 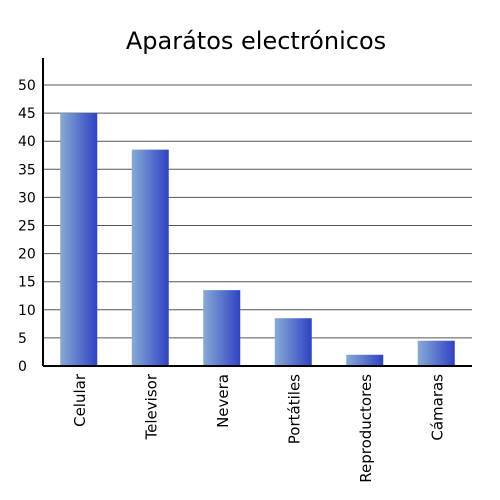 What do you see at coordinates (437, 407) in the screenshot?
I see `x-category-label: Cámaras` at bounding box center [437, 407].